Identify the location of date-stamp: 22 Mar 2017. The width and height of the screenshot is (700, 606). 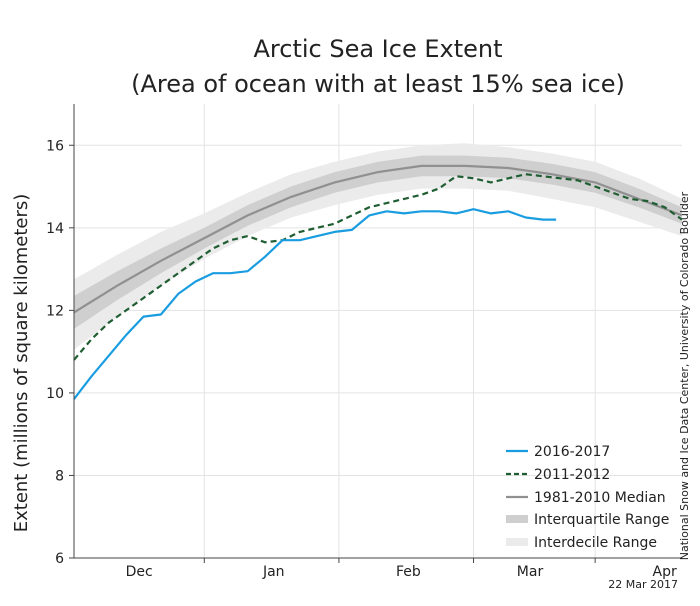
(643, 584).